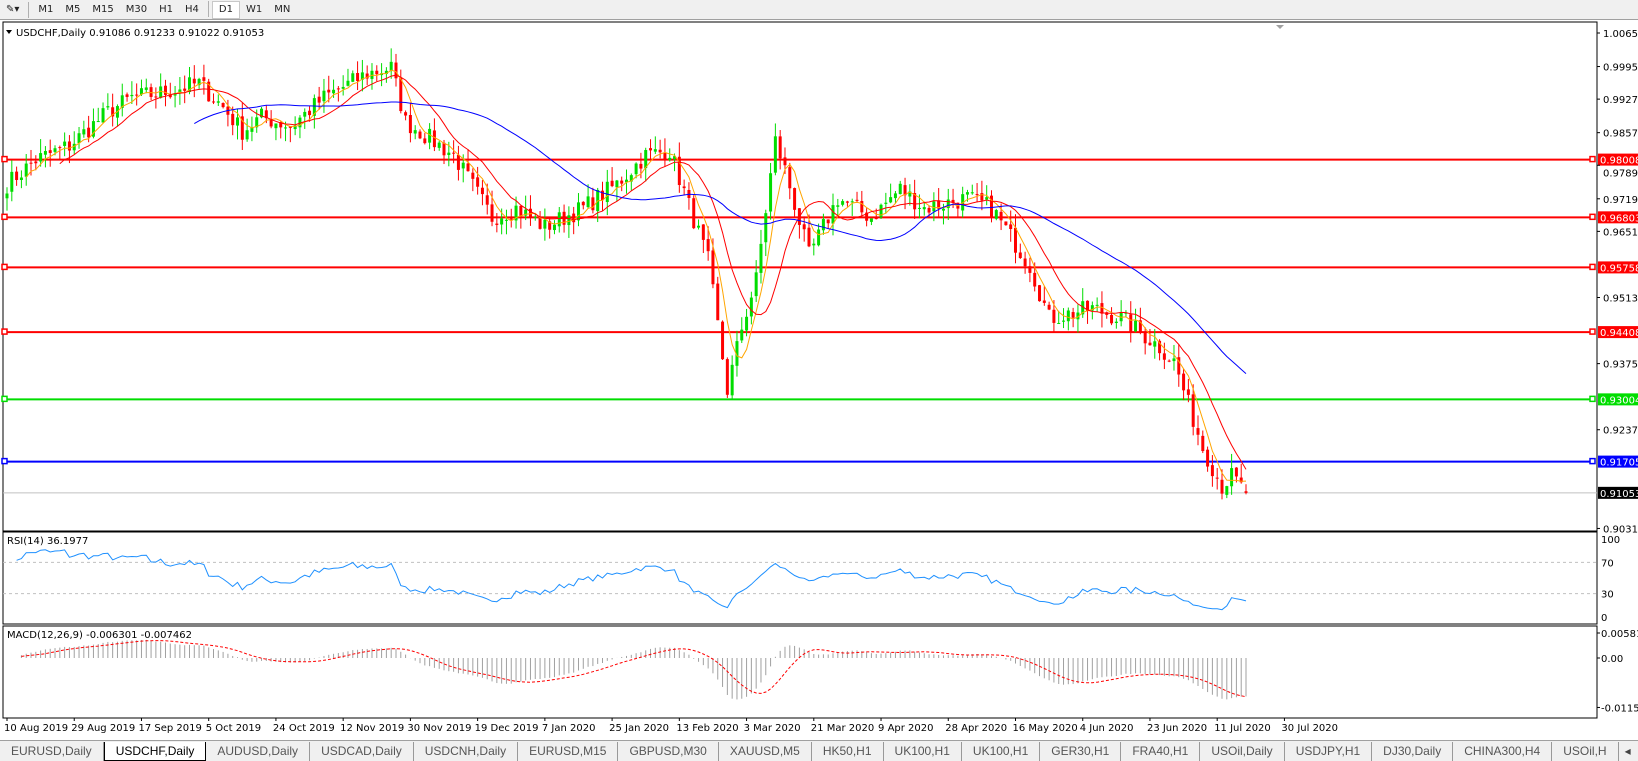 The width and height of the screenshot is (1638, 761). I want to click on tab-ger30-h1: GER30,H1, so click(1081, 751).